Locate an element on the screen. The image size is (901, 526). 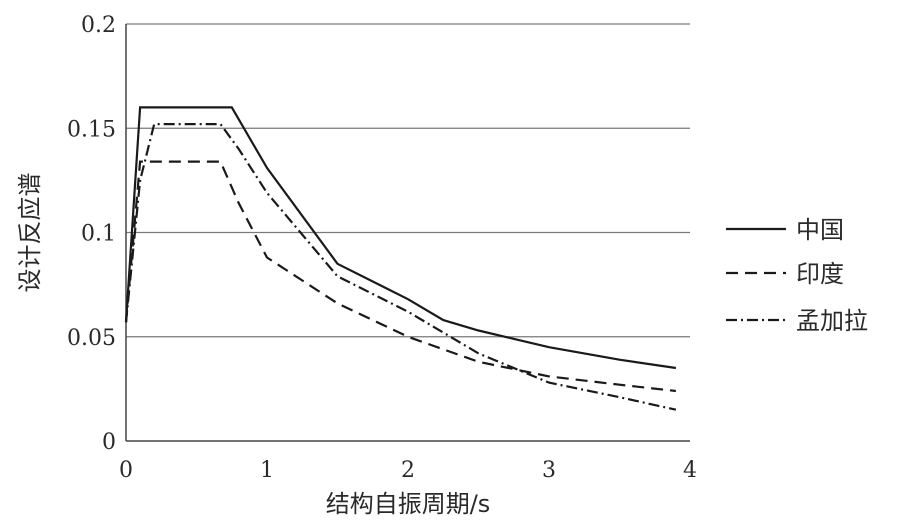
legend-label-0: 中国 is located at coordinates (820, 230).